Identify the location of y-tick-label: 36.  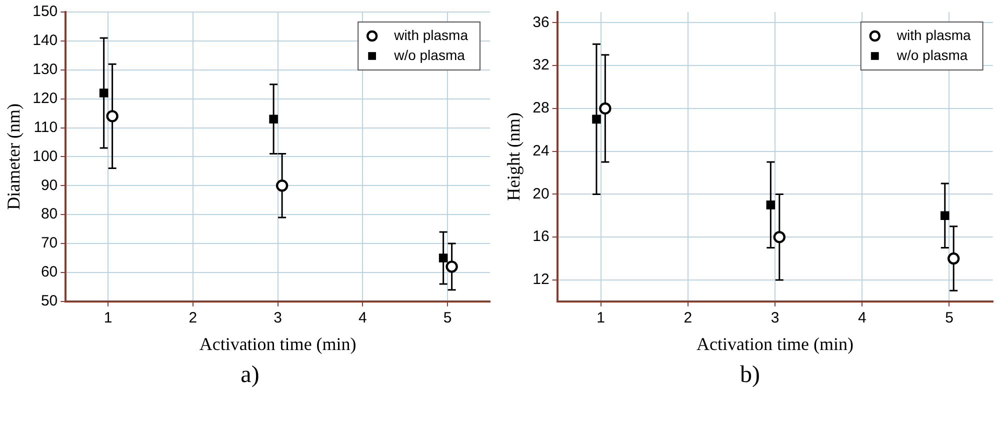
(541, 22).